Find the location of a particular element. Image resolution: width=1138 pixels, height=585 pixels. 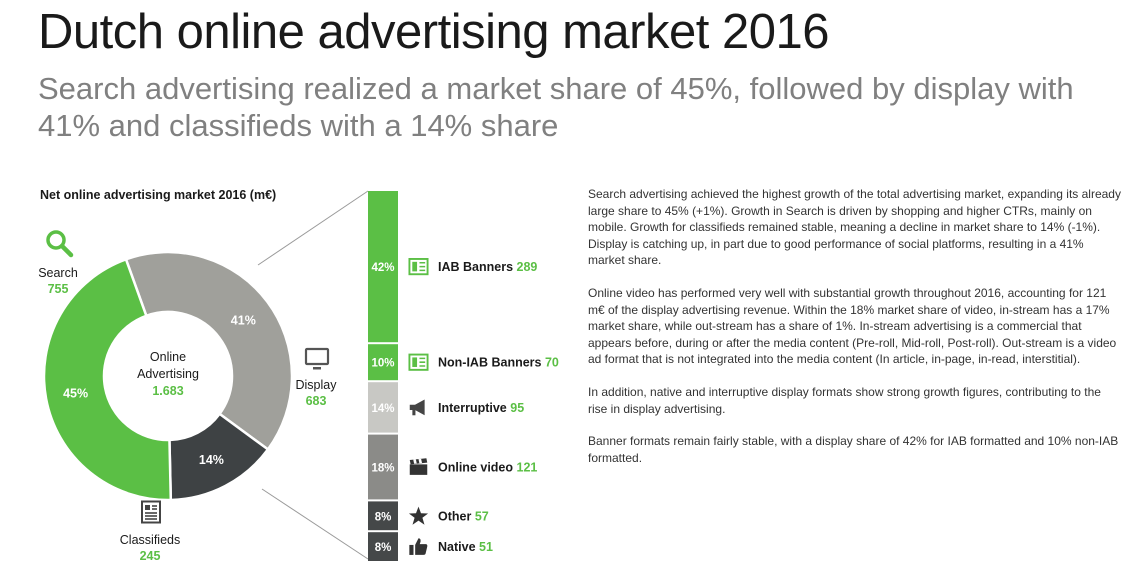

display-value: 683 is located at coordinates (316, 401).